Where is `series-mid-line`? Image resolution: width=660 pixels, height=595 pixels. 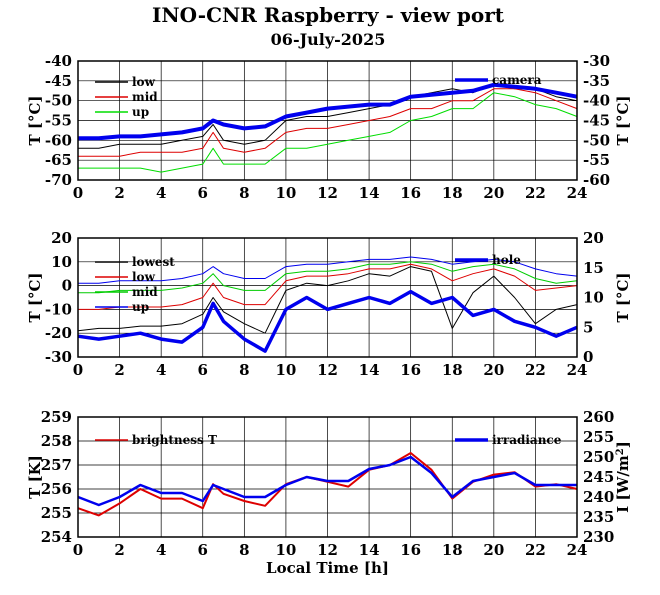 series-mid-line is located at coordinates (328, 277).